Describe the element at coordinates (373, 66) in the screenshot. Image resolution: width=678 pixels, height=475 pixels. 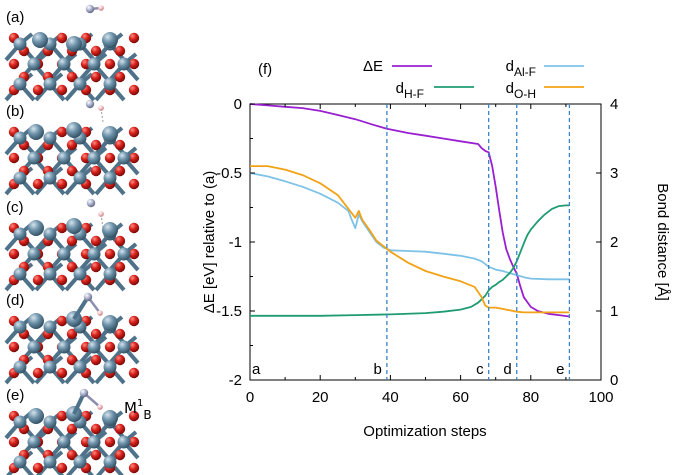
I see `legend-label: ΔE` at that location.